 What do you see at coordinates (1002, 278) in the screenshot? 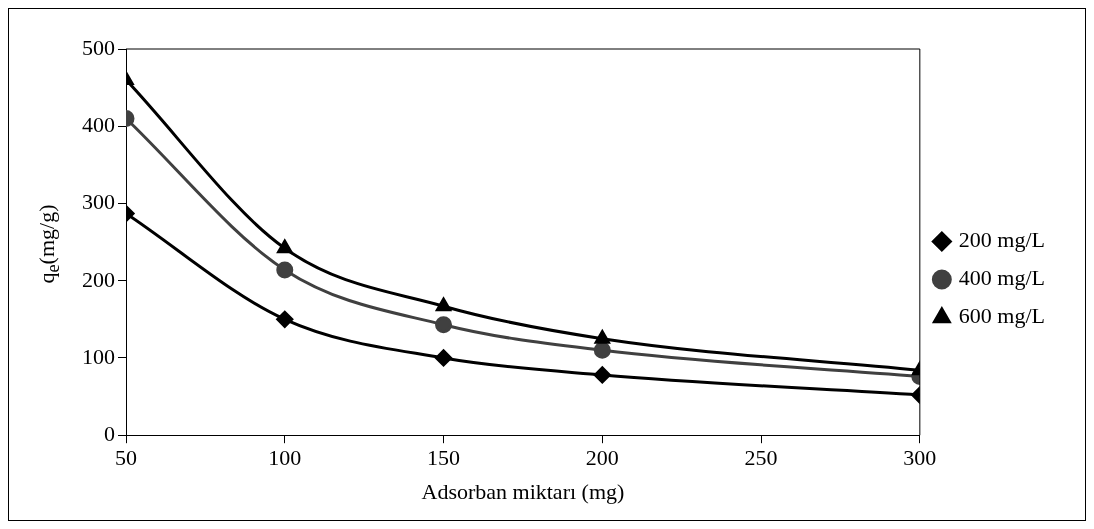
I see `legend-label: 400 mg/L` at bounding box center [1002, 278].